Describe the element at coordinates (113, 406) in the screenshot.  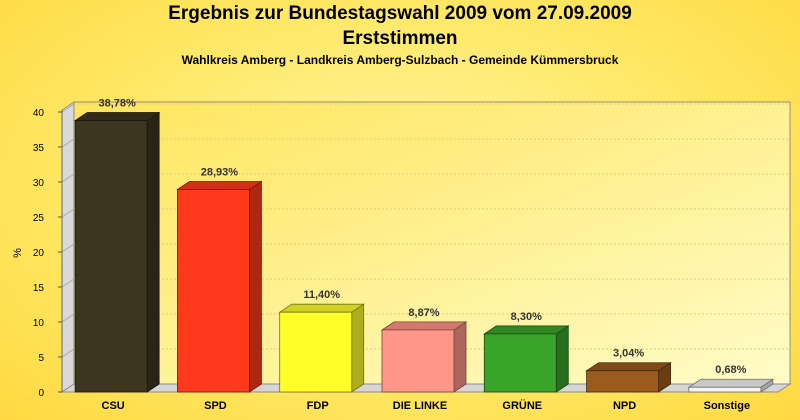
I see `x-tick-label: CSU` at that location.